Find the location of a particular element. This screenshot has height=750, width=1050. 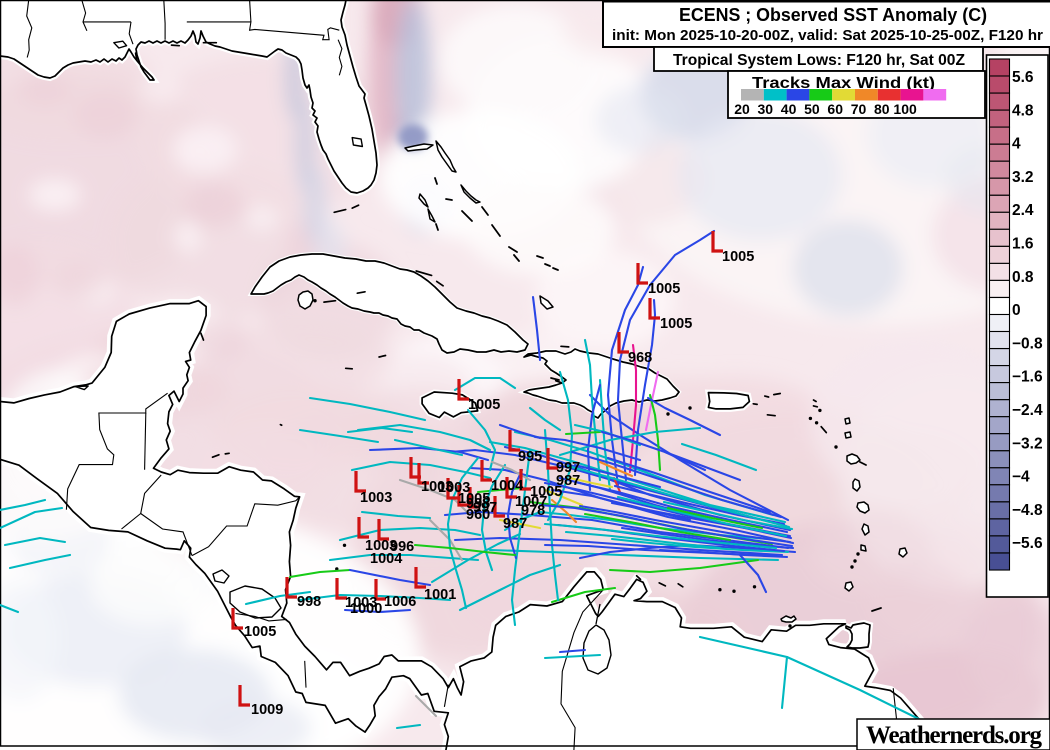

svg-text: −3.2 is located at coordinates (1027, 443).